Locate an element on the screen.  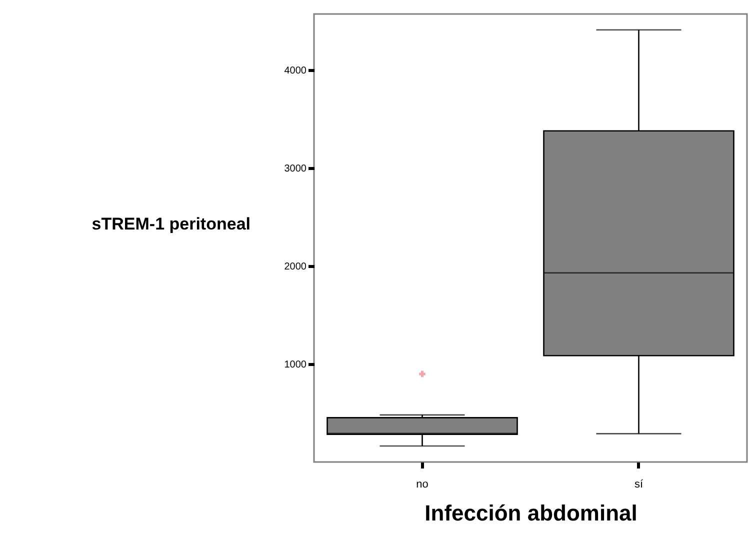
x-axis-title: Infección abdominal is located at coordinates (531, 513).